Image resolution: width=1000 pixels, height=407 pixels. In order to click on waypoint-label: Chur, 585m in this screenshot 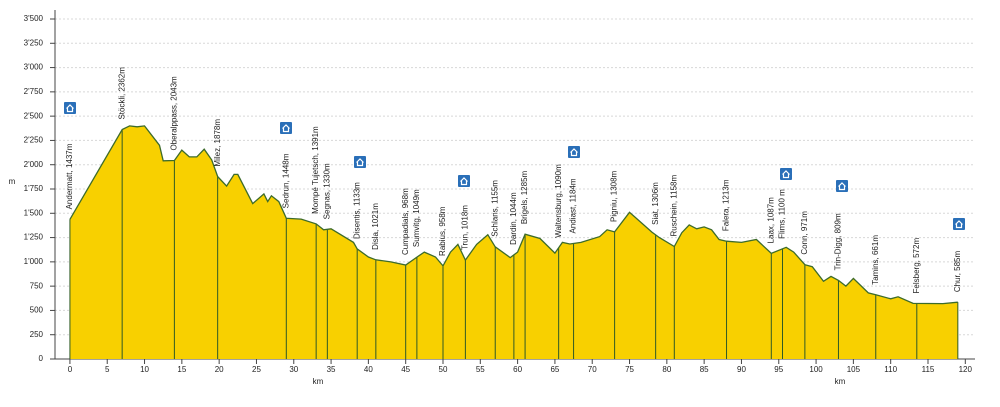, I will do `click(957, 271)`.